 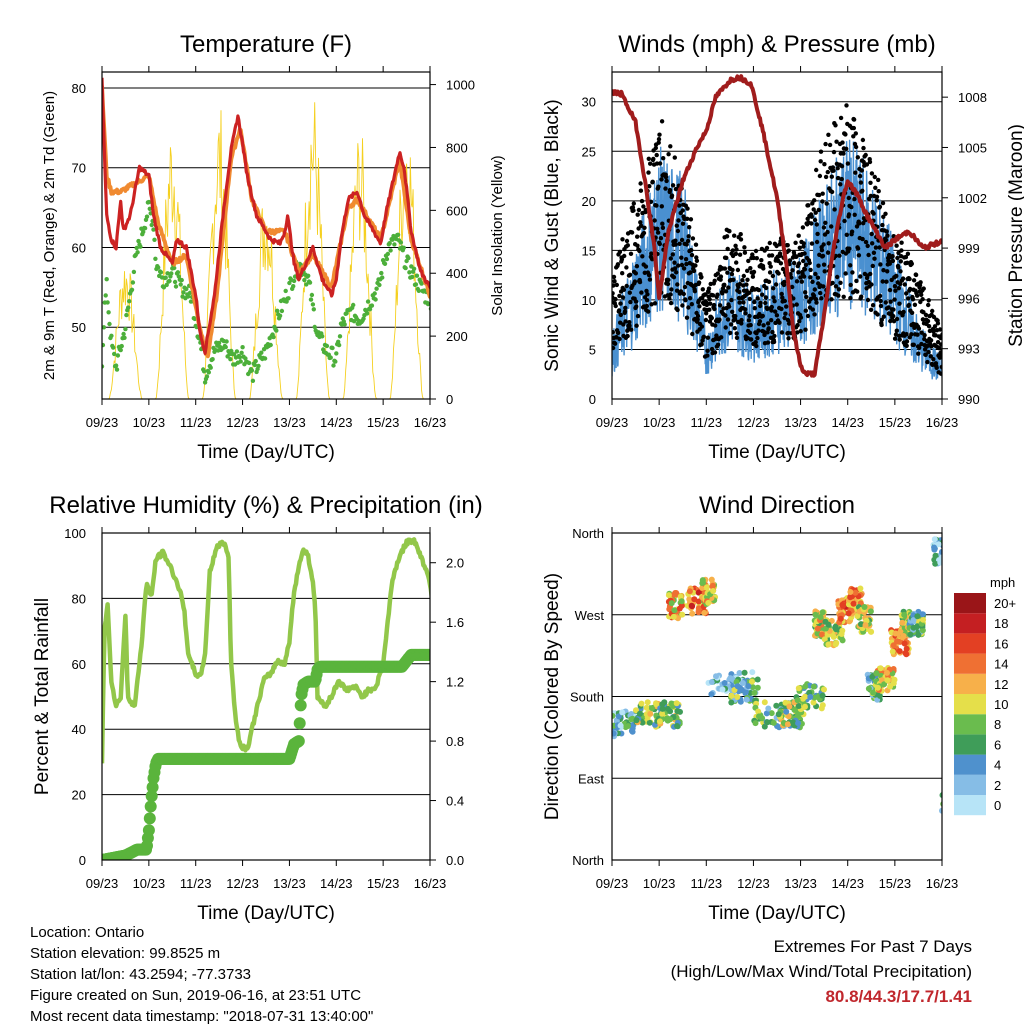 What do you see at coordinates (612, 883) in the screenshot?
I see `x-tick-label: 09/23` at bounding box center [612, 883].